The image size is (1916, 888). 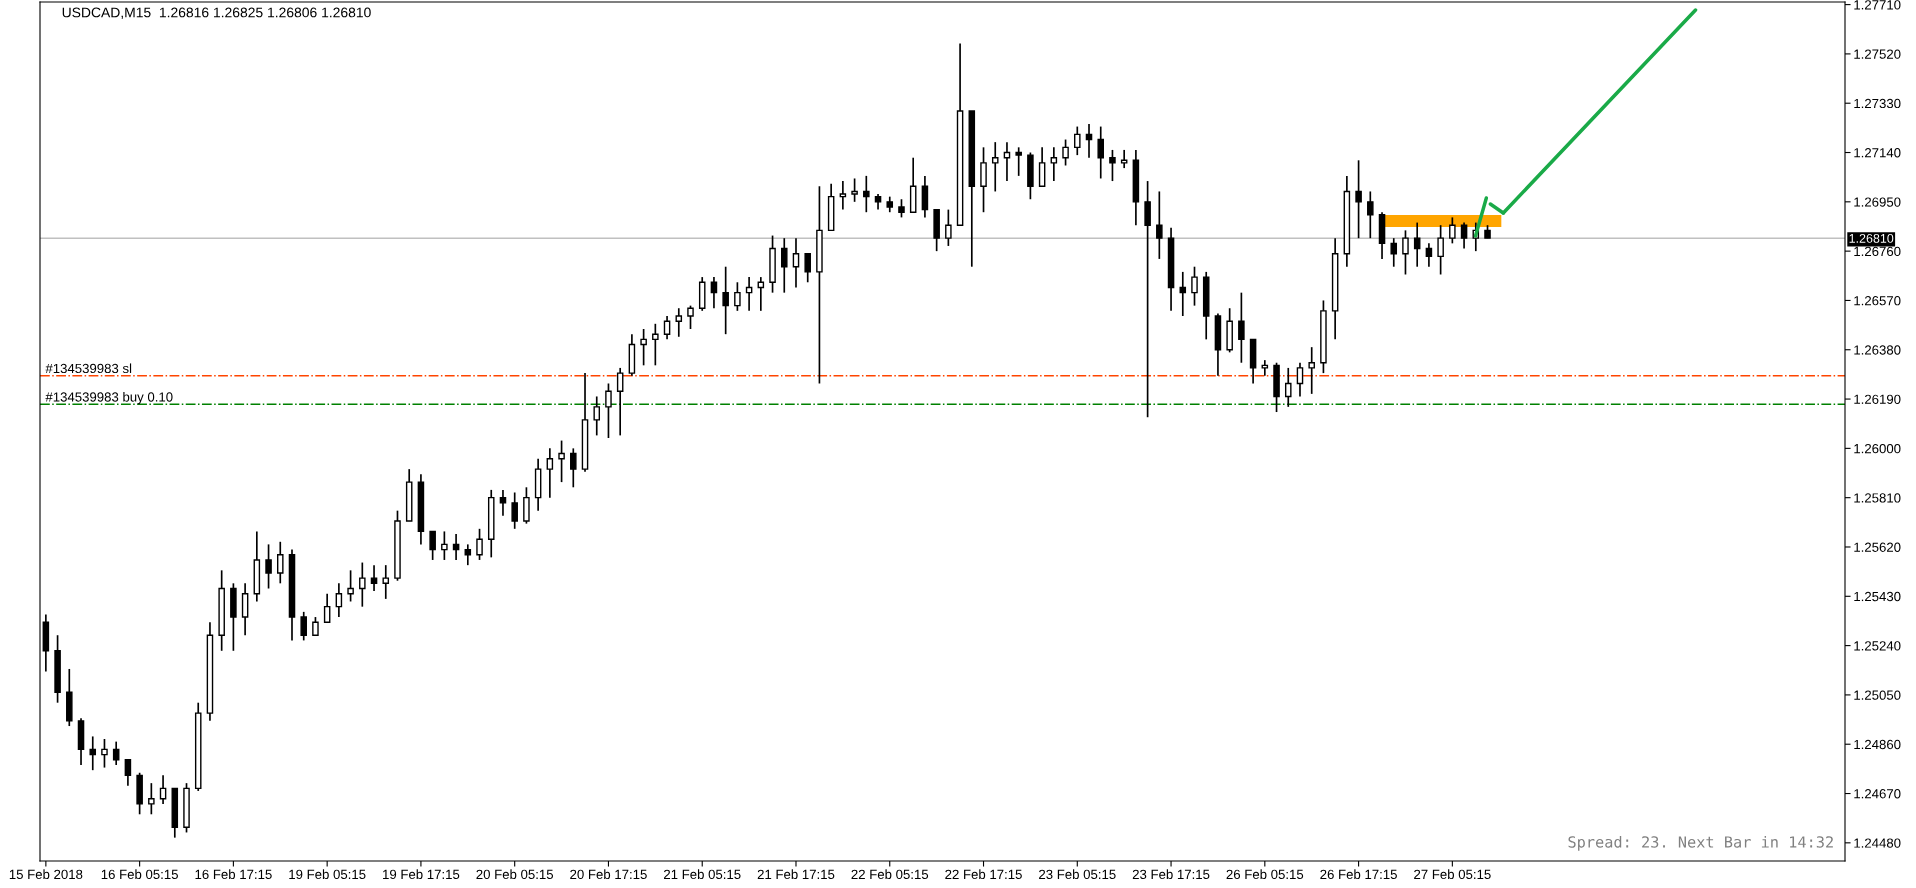 I want to click on y-tick-label: 1.26190, so click(x=1877, y=399).